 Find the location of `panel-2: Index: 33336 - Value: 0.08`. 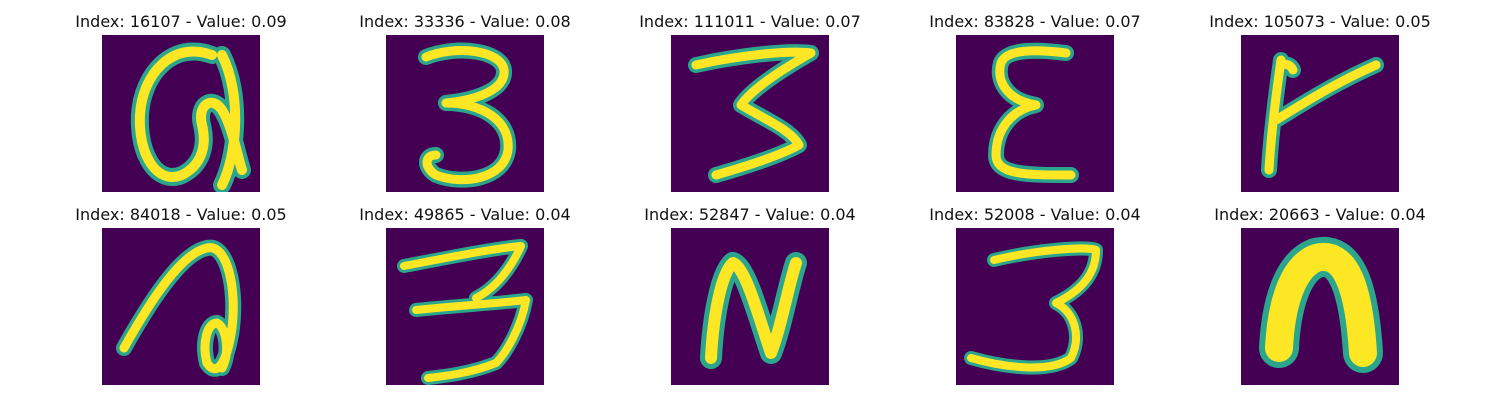

panel-2: Index: 33336 - Value: 0.08 is located at coordinates (465, 107).